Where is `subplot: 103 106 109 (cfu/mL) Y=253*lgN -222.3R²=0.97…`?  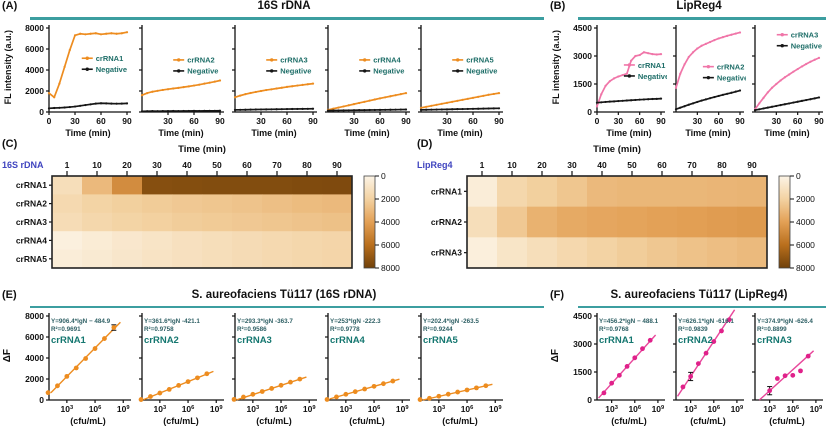
subplot: 103 106 109 (cfu/mL) Y=253*lgN -222.3R²=0.97… is located at coordinates (367, 369).